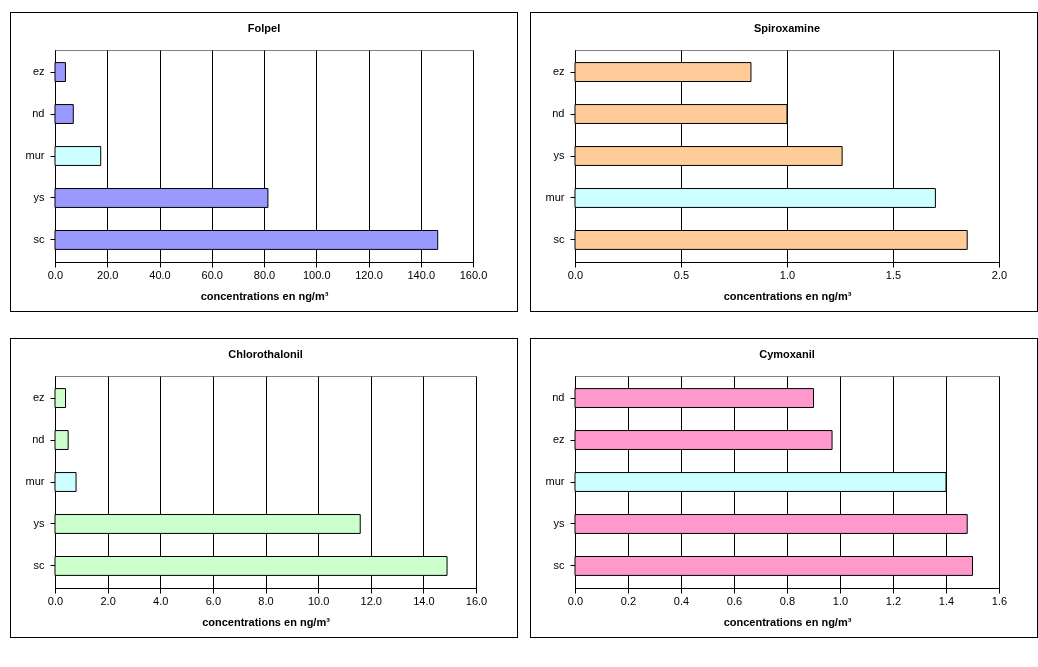 The image size is (1038, 667). What do you see at coordinates (787, 600) in the screenshot?
I see `x-tick-label: 0.8` at bounding box center [787, 600].